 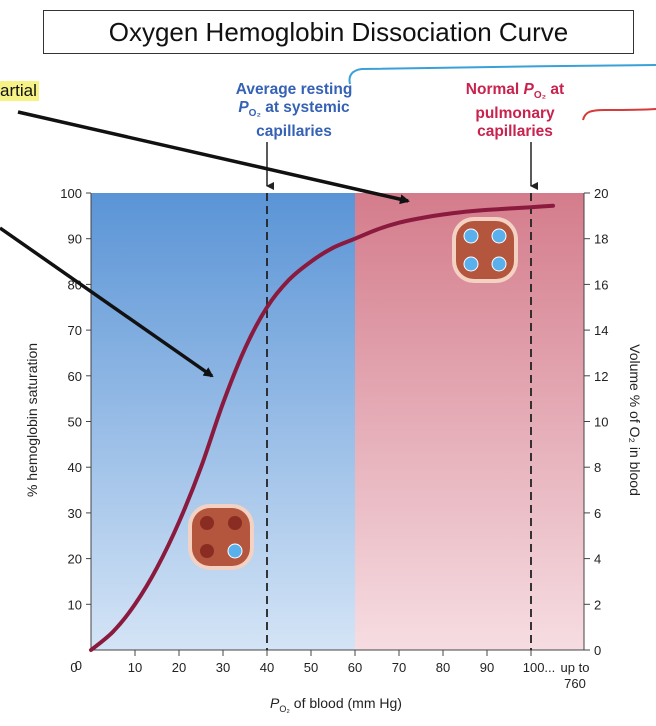 What do you see at coordinates (619, 114) in the screenshot?
I see `pen-stroke-red` at bounding box center [619, 114].